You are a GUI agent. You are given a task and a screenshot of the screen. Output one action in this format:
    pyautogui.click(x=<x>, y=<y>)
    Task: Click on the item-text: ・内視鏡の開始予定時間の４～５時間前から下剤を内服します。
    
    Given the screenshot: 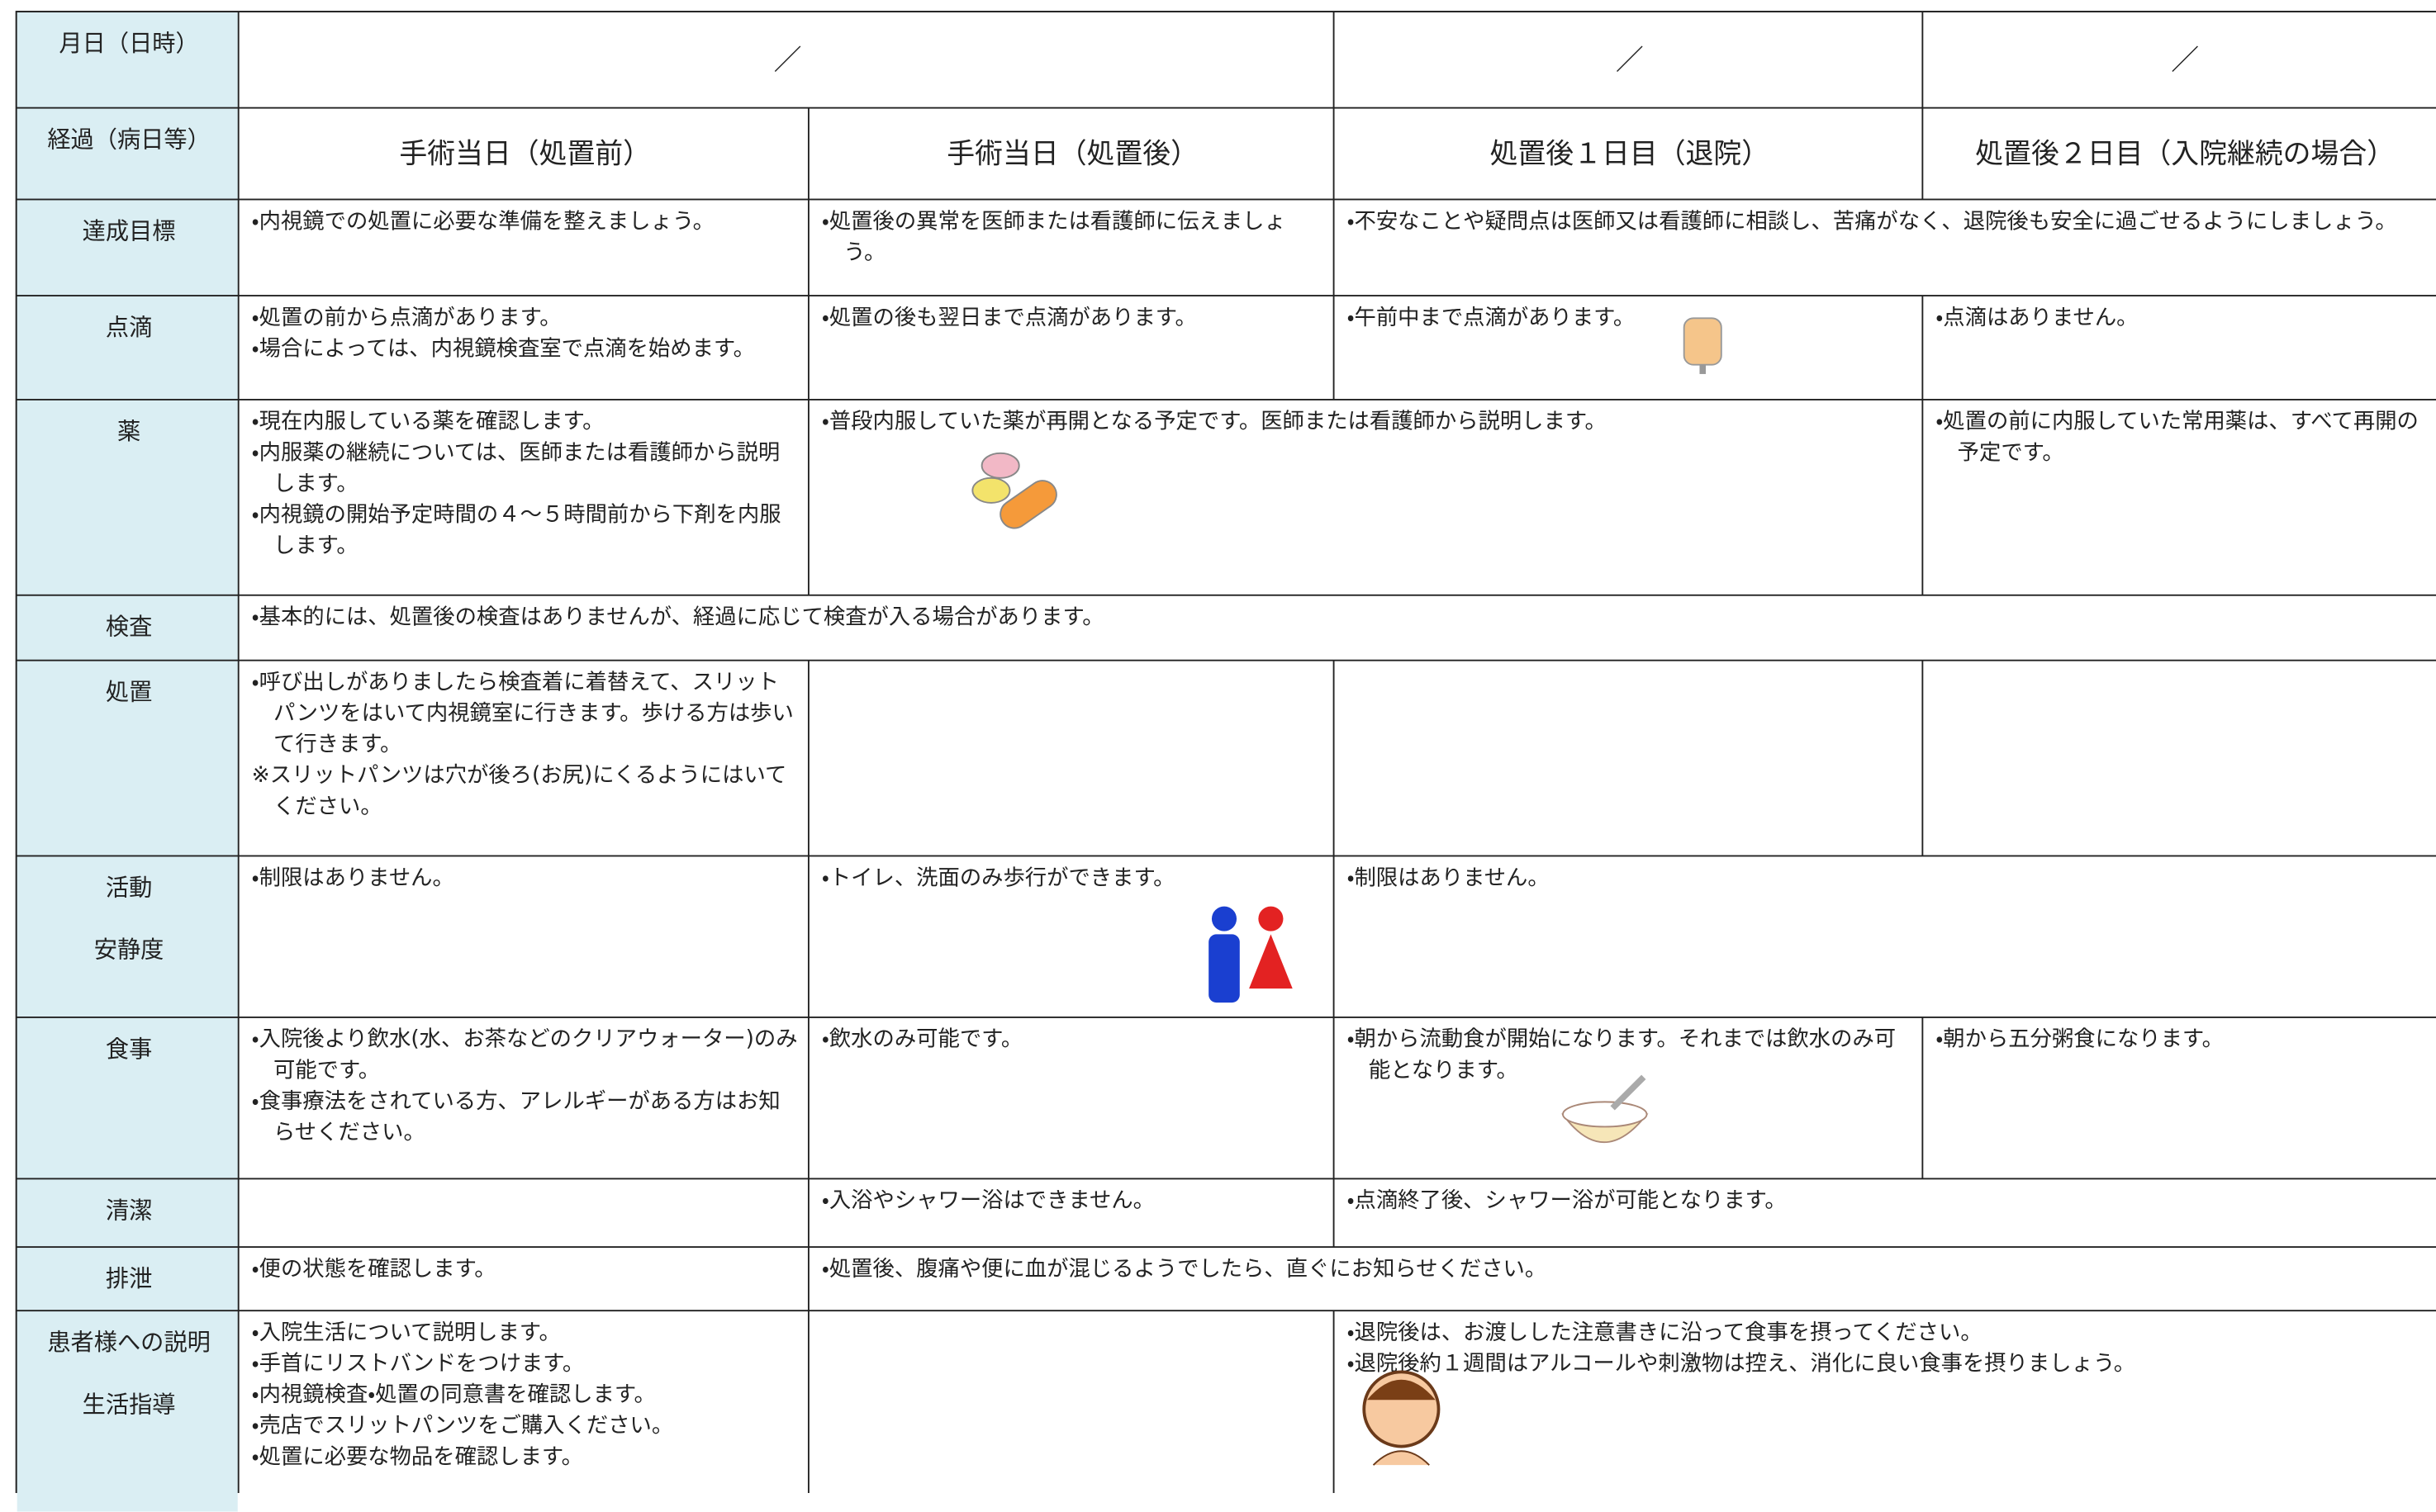 What is the action you would take?
    pyautogui.click(x=516, y=530)
    